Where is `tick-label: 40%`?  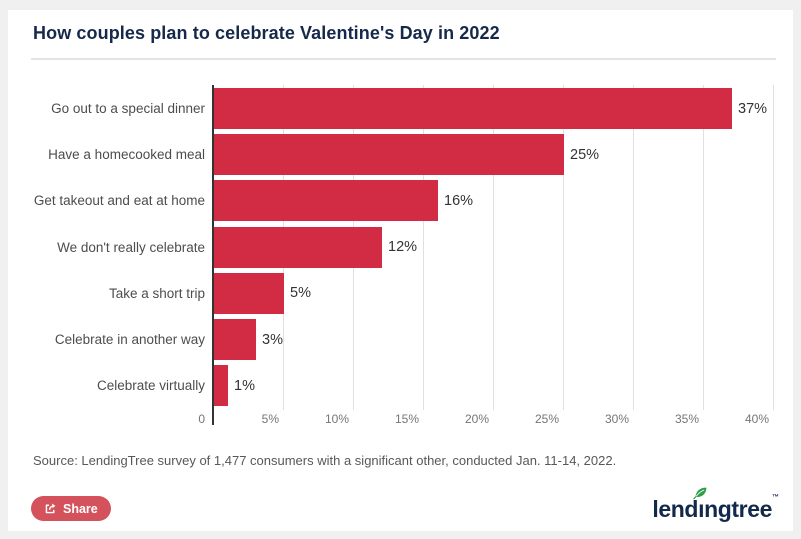
tick-label: 40% is located at coordinates (756, 419).